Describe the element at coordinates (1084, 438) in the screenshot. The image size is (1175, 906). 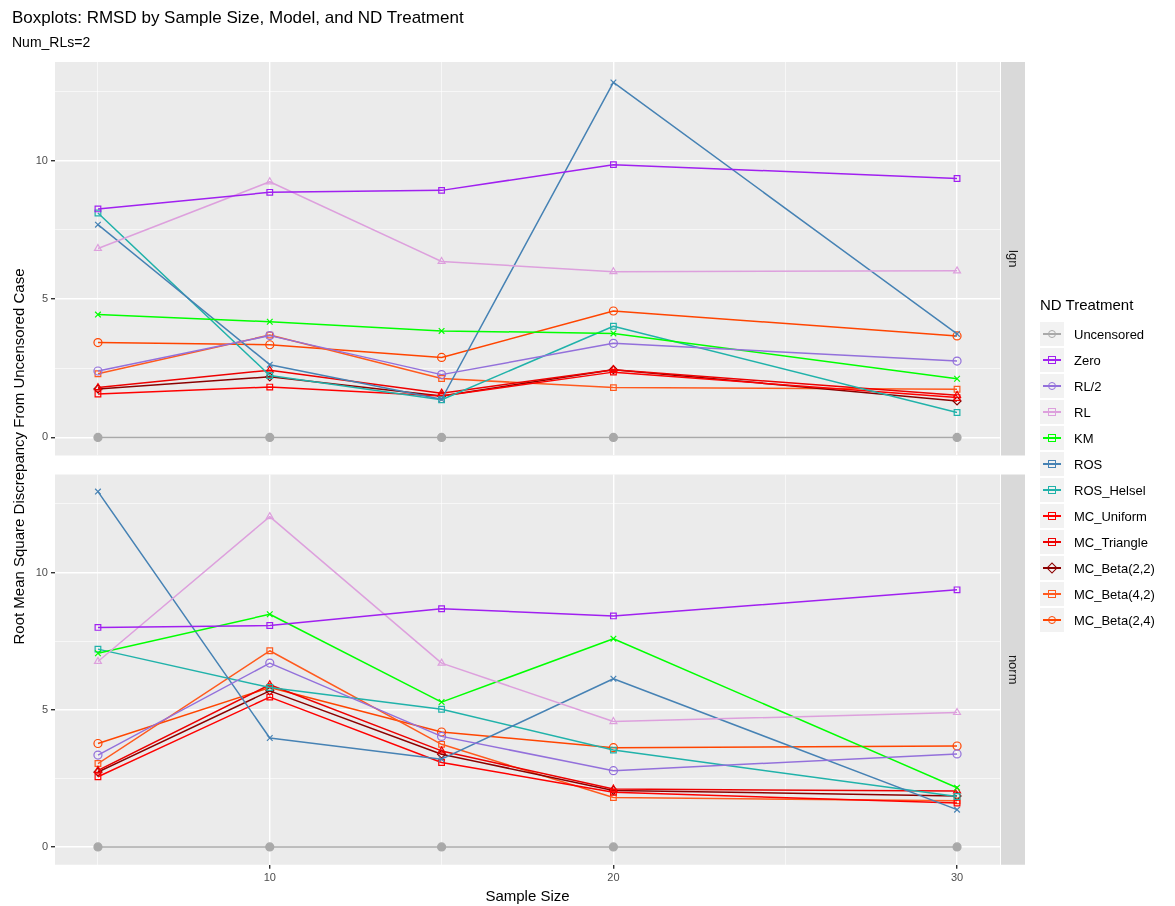
I see `legend-label: KM` at that location.